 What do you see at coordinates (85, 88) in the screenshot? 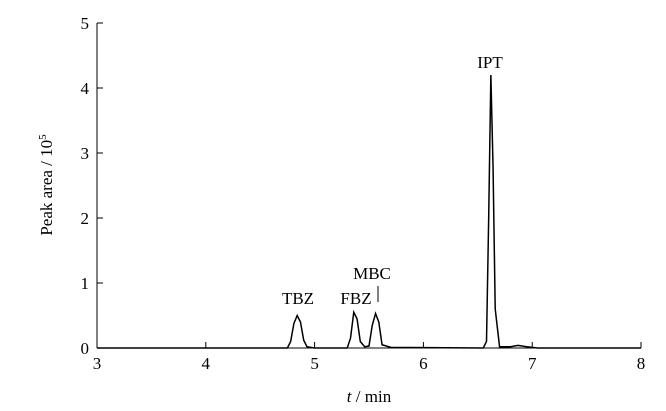
I see `y-tick-label: 4` at bounding box center [85, 88].